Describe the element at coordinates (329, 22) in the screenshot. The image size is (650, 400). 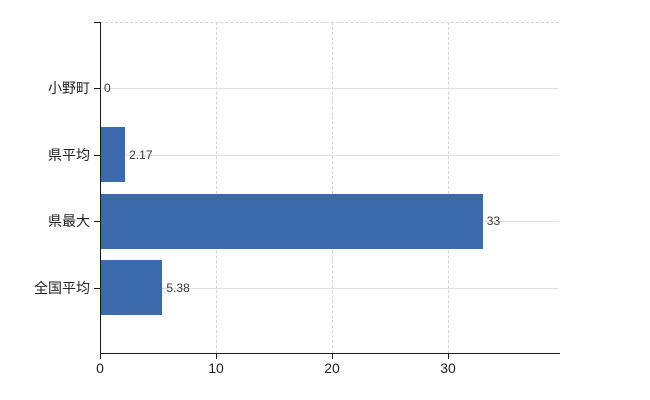
I see `plot-top-border` at that location.